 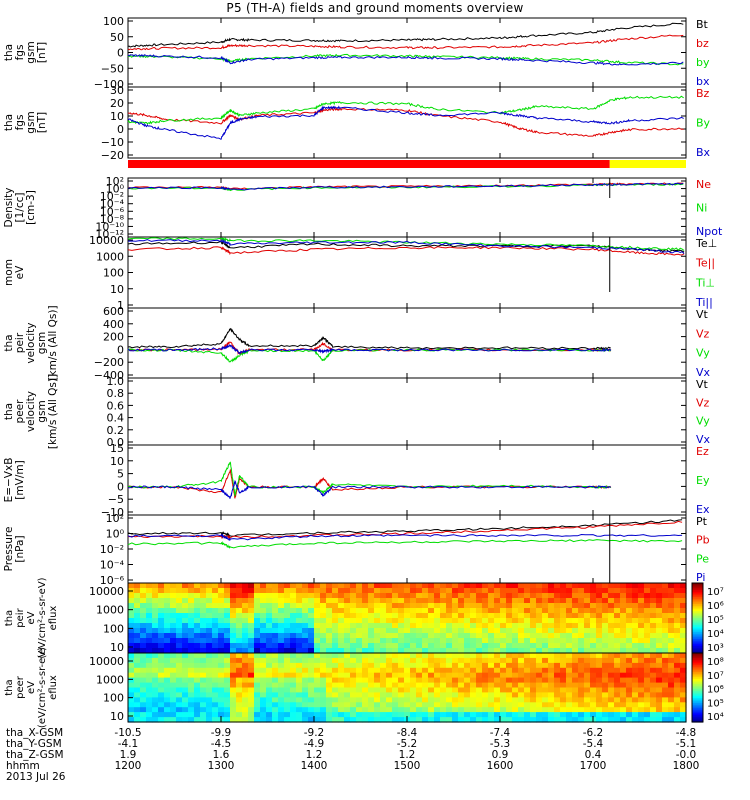 I want to click on y-axis-label: [cm-3], so click(x=31, y=207).